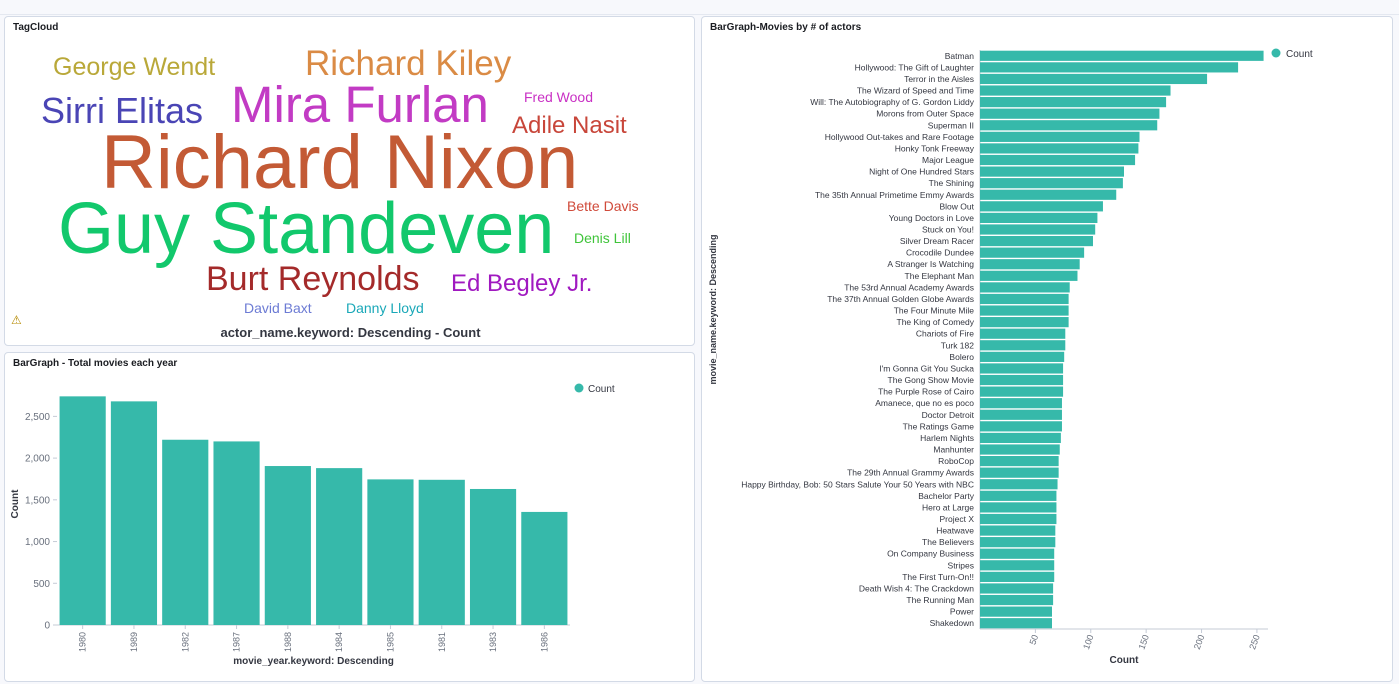 This screenshot has width=1399, height=684. I want to click on tag: Fred Wood, so click(558, 97).